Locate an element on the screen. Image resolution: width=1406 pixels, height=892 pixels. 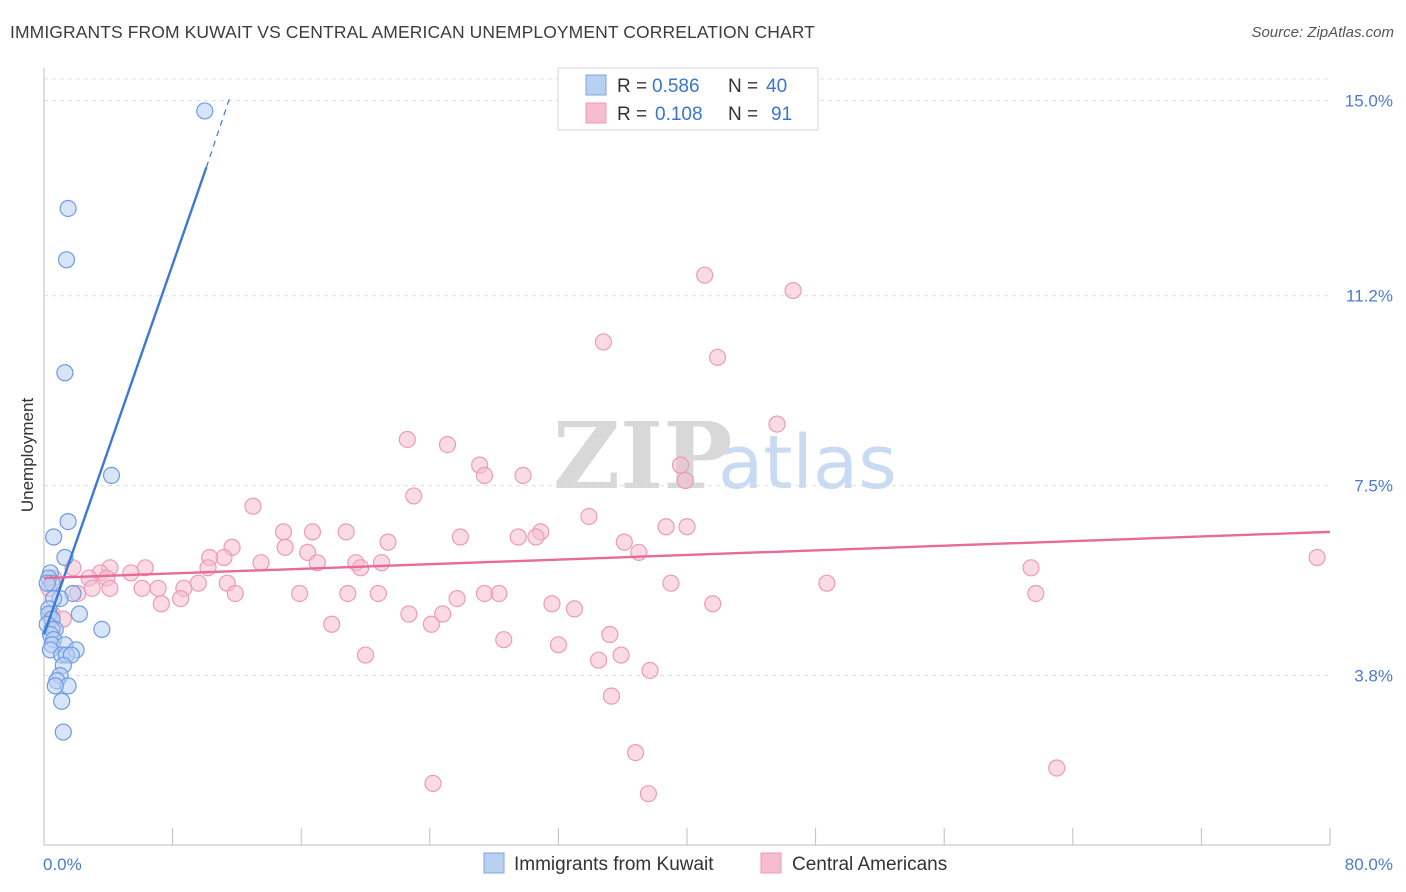
bottom-legend-swatch-blue is located at coordinates (494, 863).